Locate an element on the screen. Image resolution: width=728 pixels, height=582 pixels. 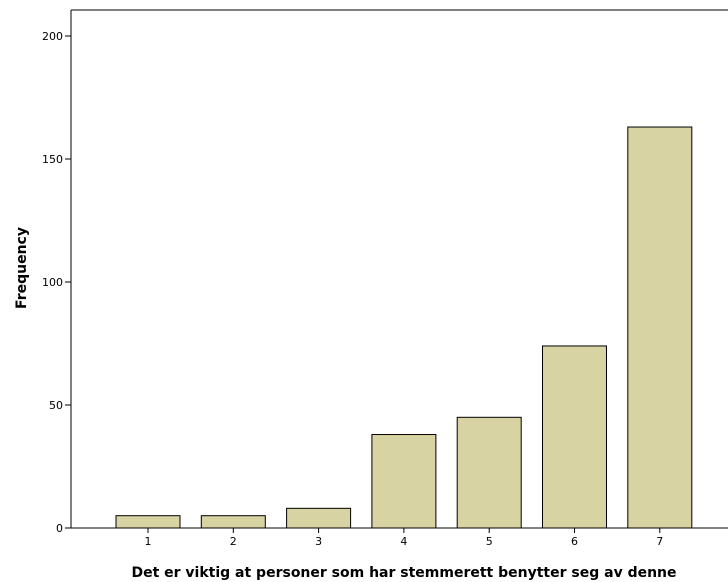
y-axis-title: Frequency is located at coordinates (22, 268).